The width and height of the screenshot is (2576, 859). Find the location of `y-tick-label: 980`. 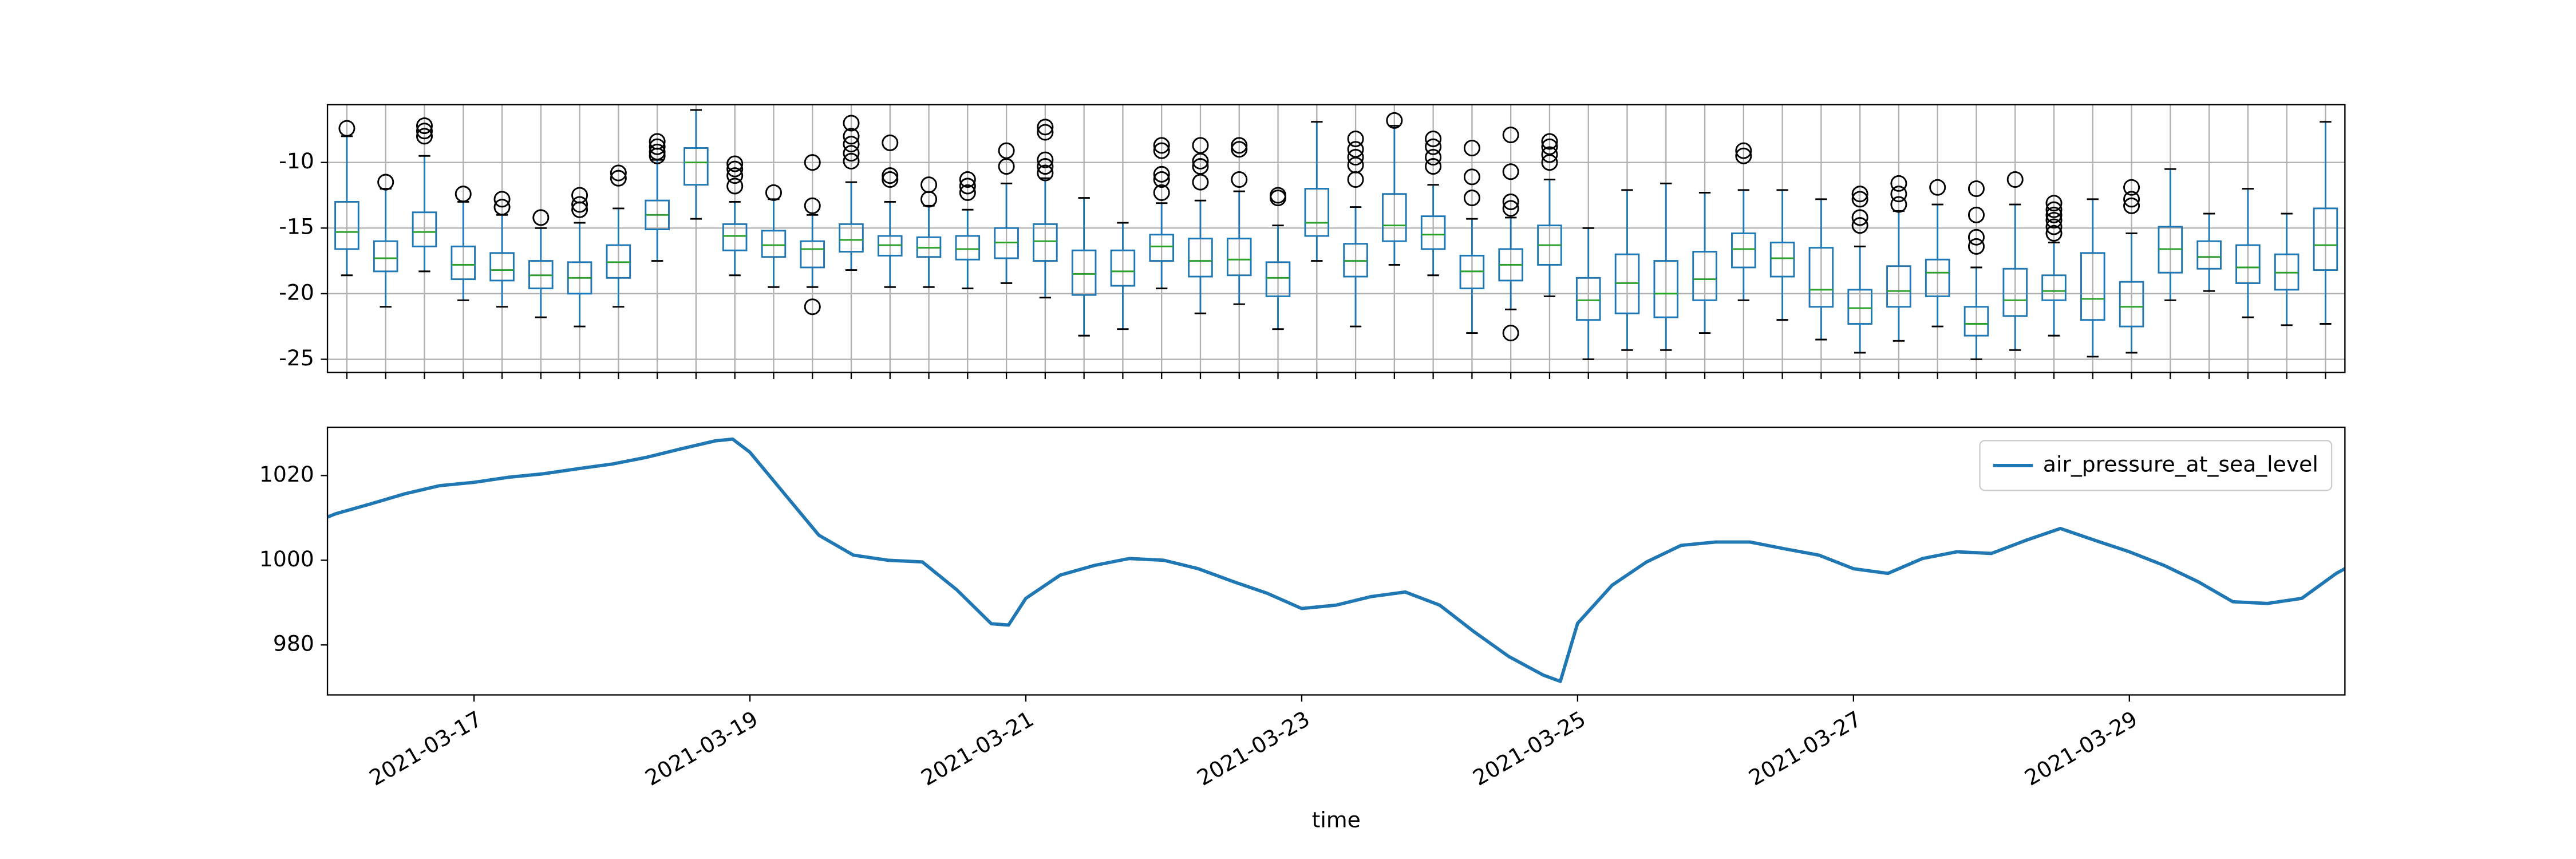

y-tick-label: 980 is located at coordinates (293, 643).